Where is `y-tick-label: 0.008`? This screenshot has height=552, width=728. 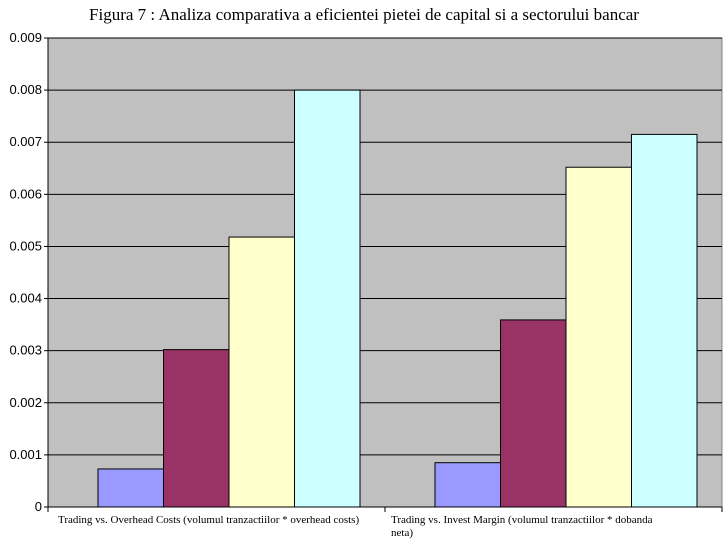
y-tick-label: 0.008 is located at coordinates (25, 89).